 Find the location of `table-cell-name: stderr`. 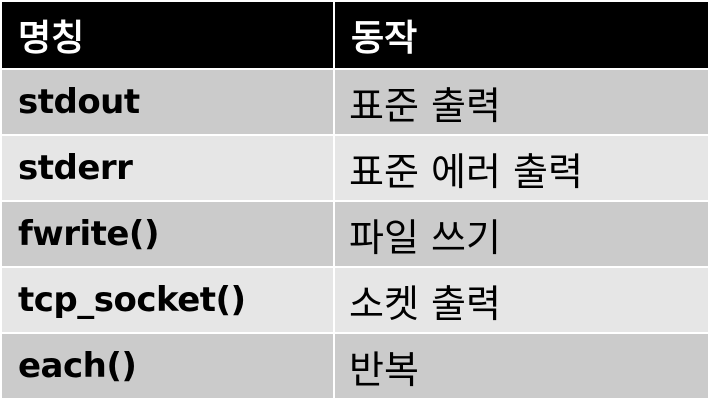

table-cell-name: stderr is located at coordinates (168, 169).